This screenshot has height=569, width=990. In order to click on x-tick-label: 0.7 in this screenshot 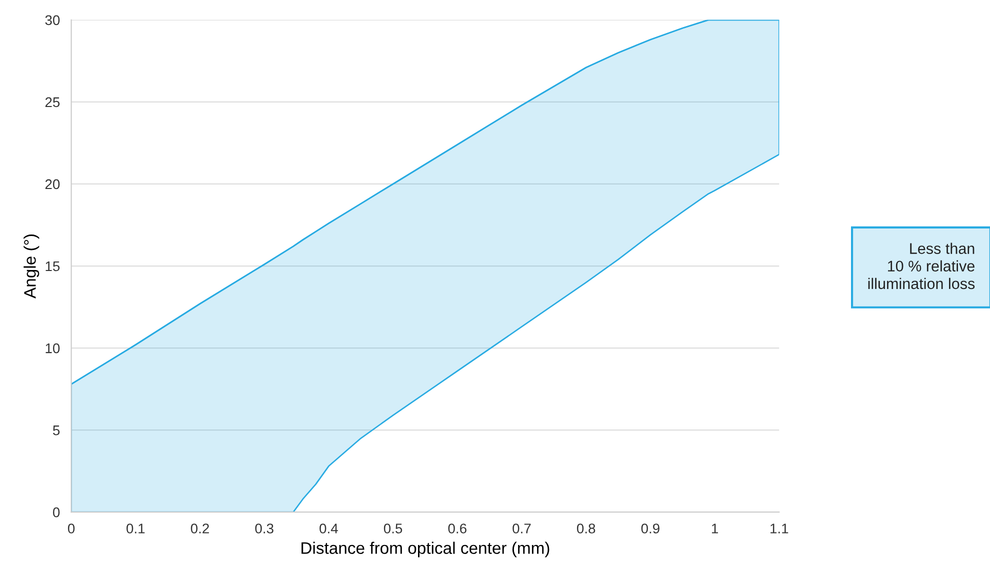, I will do `click(521, 529)`.